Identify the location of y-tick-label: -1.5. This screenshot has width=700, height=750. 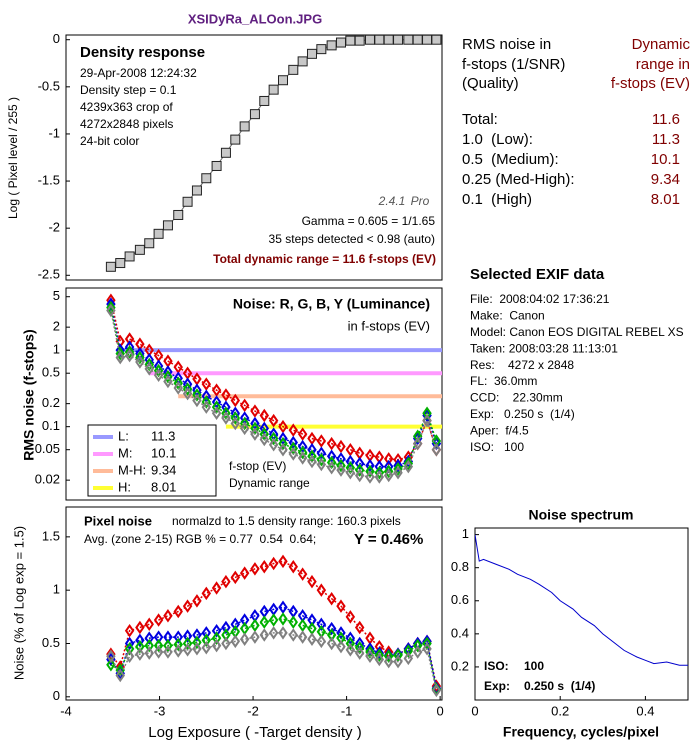
(49, 179).